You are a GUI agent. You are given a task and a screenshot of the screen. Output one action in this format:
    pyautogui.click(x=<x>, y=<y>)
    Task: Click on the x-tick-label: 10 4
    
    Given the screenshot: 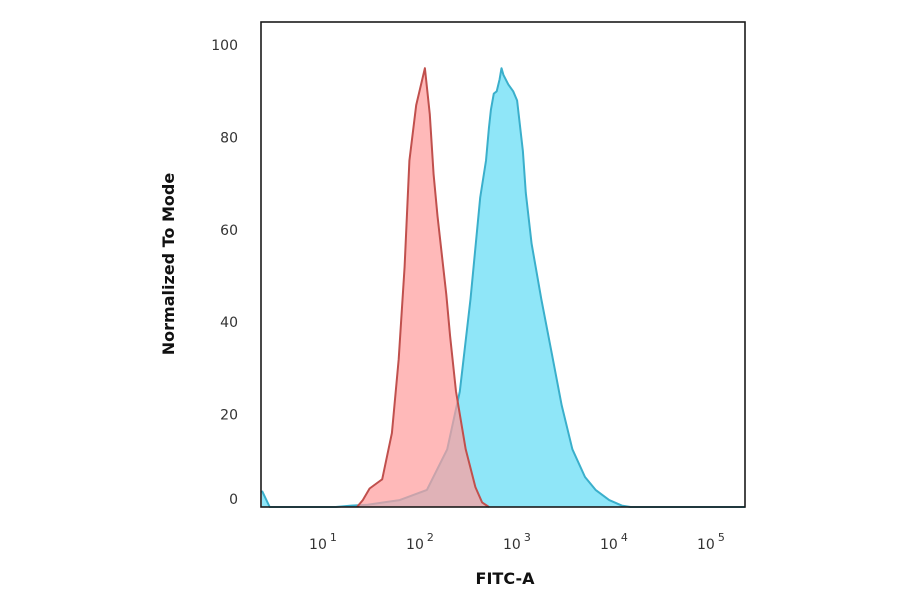 What is the action you would take?
    pyautogui.click(x=614, y=542)
    